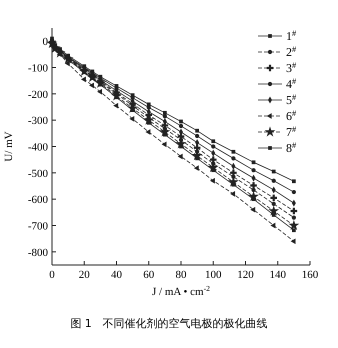 Image resolution: width=338 pixels, height=348 pixels. What do you see at coordinates (213, 275) in the screenshot?
I see `x-tick-label: 100` at bounding box center [213, 275].